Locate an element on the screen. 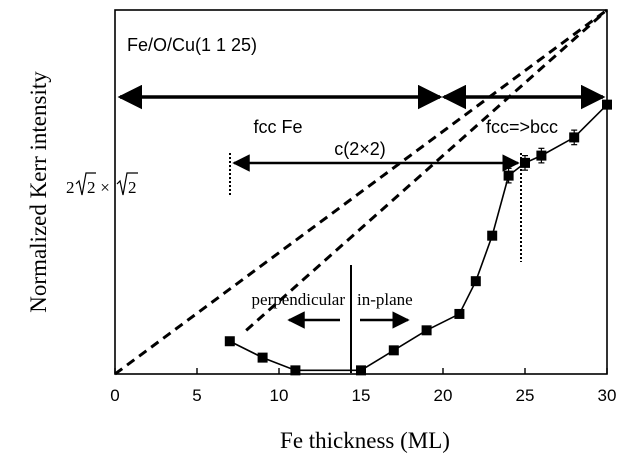 The width and height of the screenshot is (619, 462). c2x2-label: c(2×2) is located at coordinates (360, 149).